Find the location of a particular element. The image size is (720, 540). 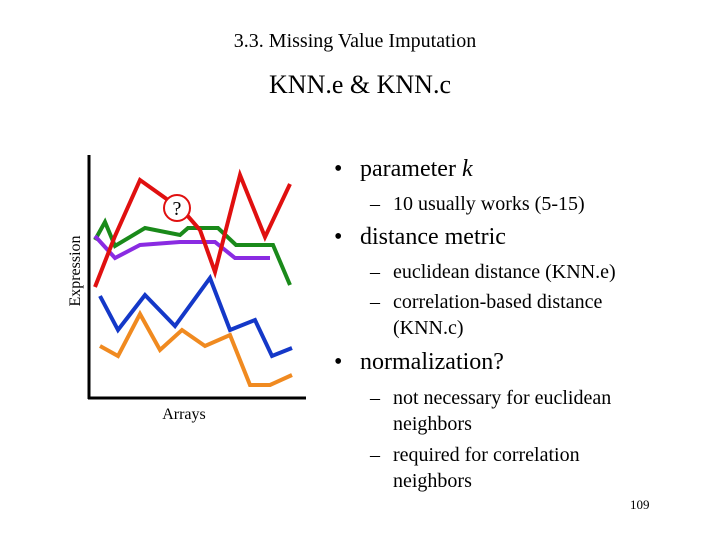

sub-bullet: –10 usually works (5-15) is located at coordinates (516, 204).